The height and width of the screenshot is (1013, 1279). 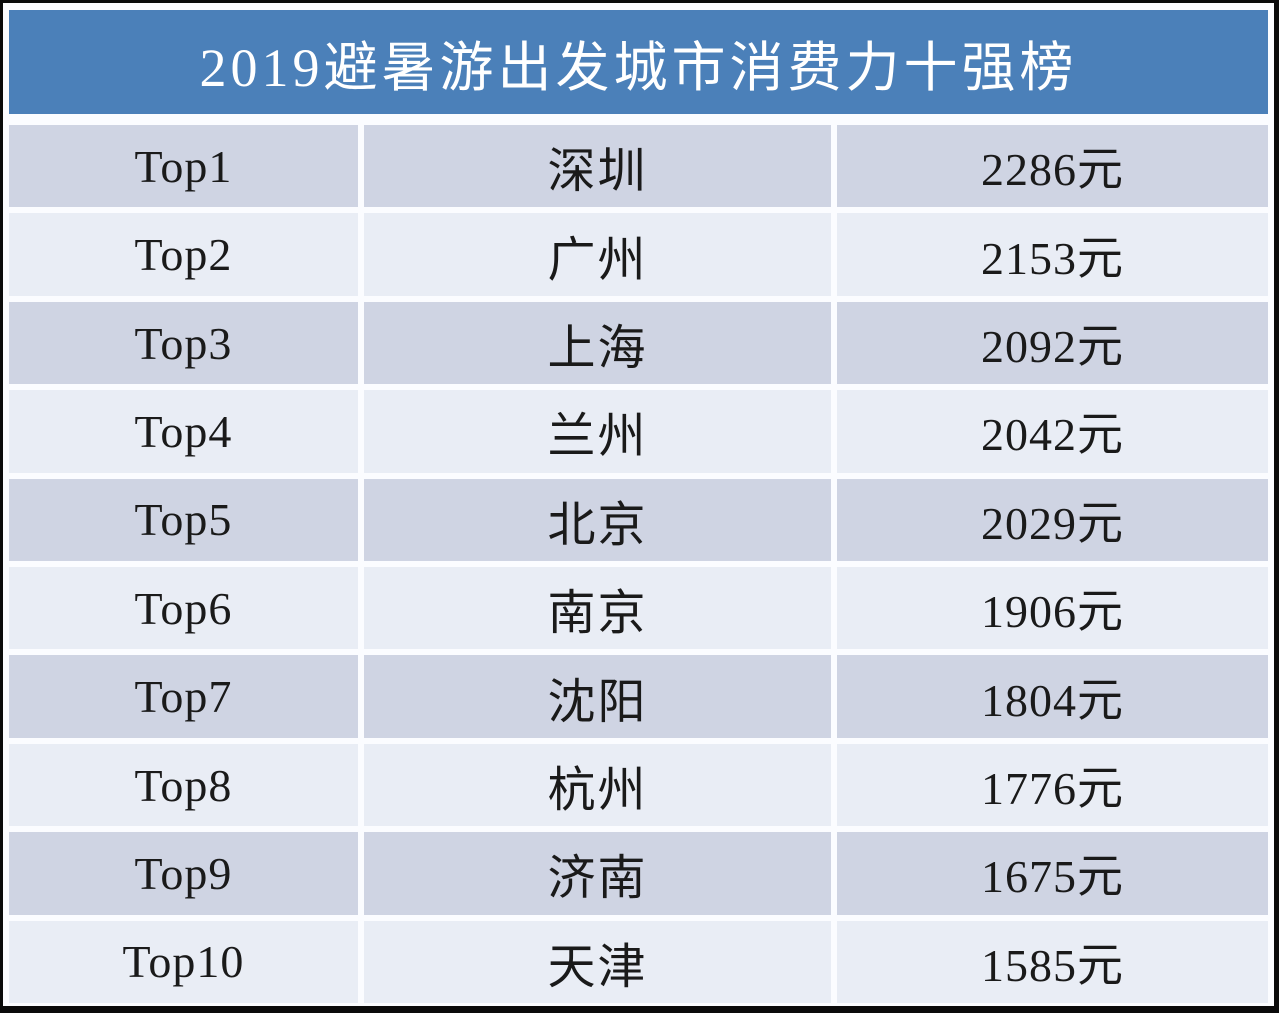 What do you see at coordinates (183, 254) in the screenshot?
I see `rank-cell: Top2` at bounding box center [183, 254].